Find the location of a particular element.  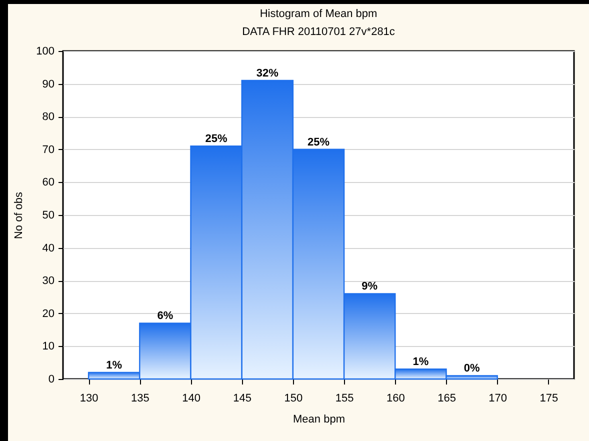

y-axis-title: No of obs is located at coordinates (19, 215).